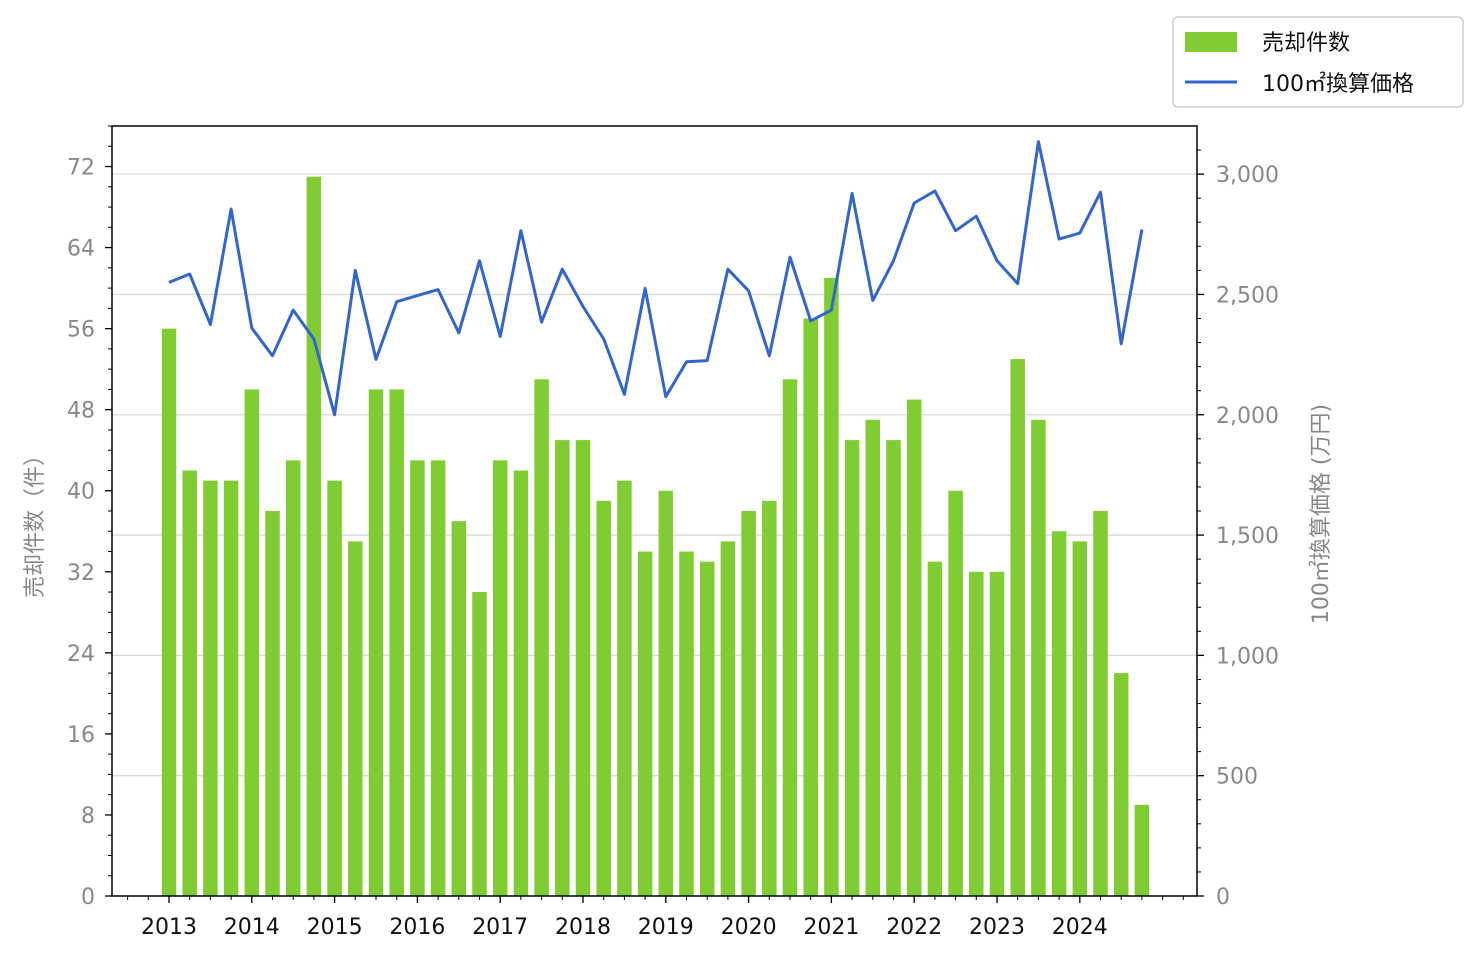 This screenshot has height=961, width=1483. I want to click on x-tick-label: 2015, so click(335, 927).